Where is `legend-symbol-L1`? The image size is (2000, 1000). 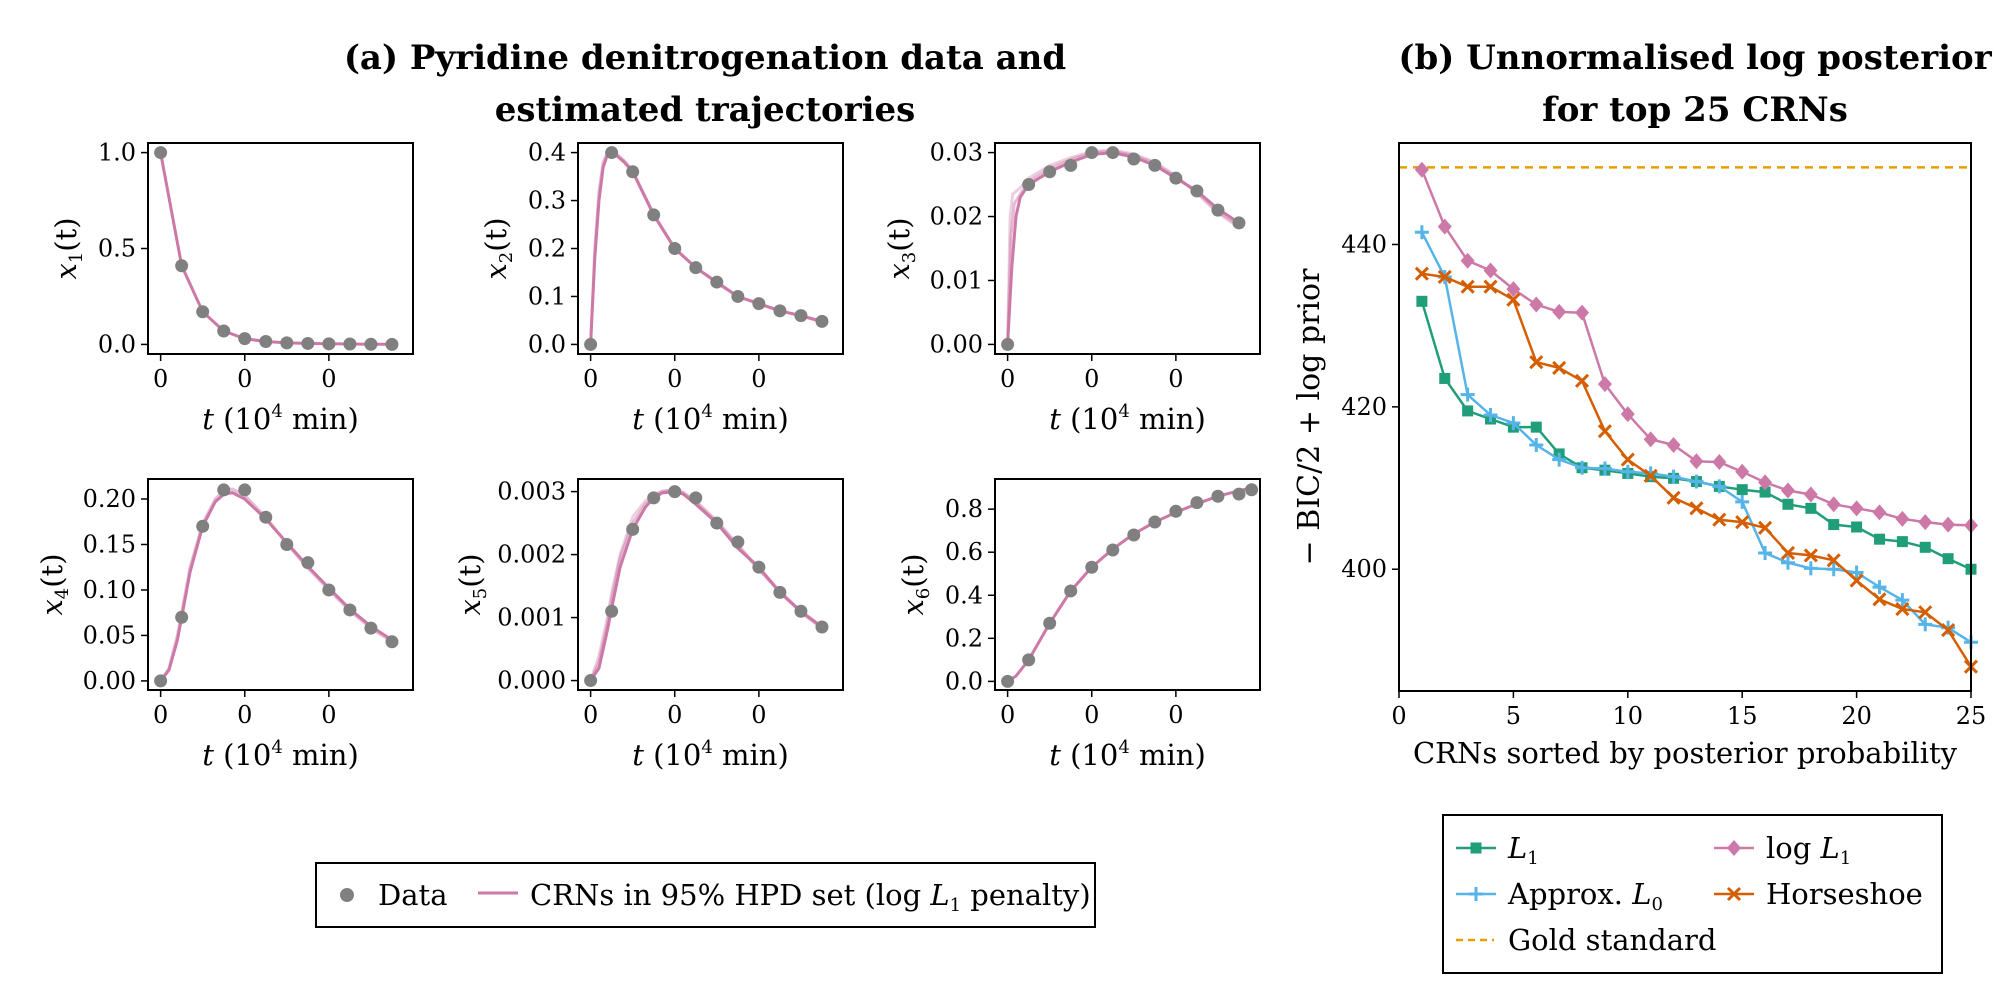
legend-symbol-L1 is located at coordinates (1476, 848).